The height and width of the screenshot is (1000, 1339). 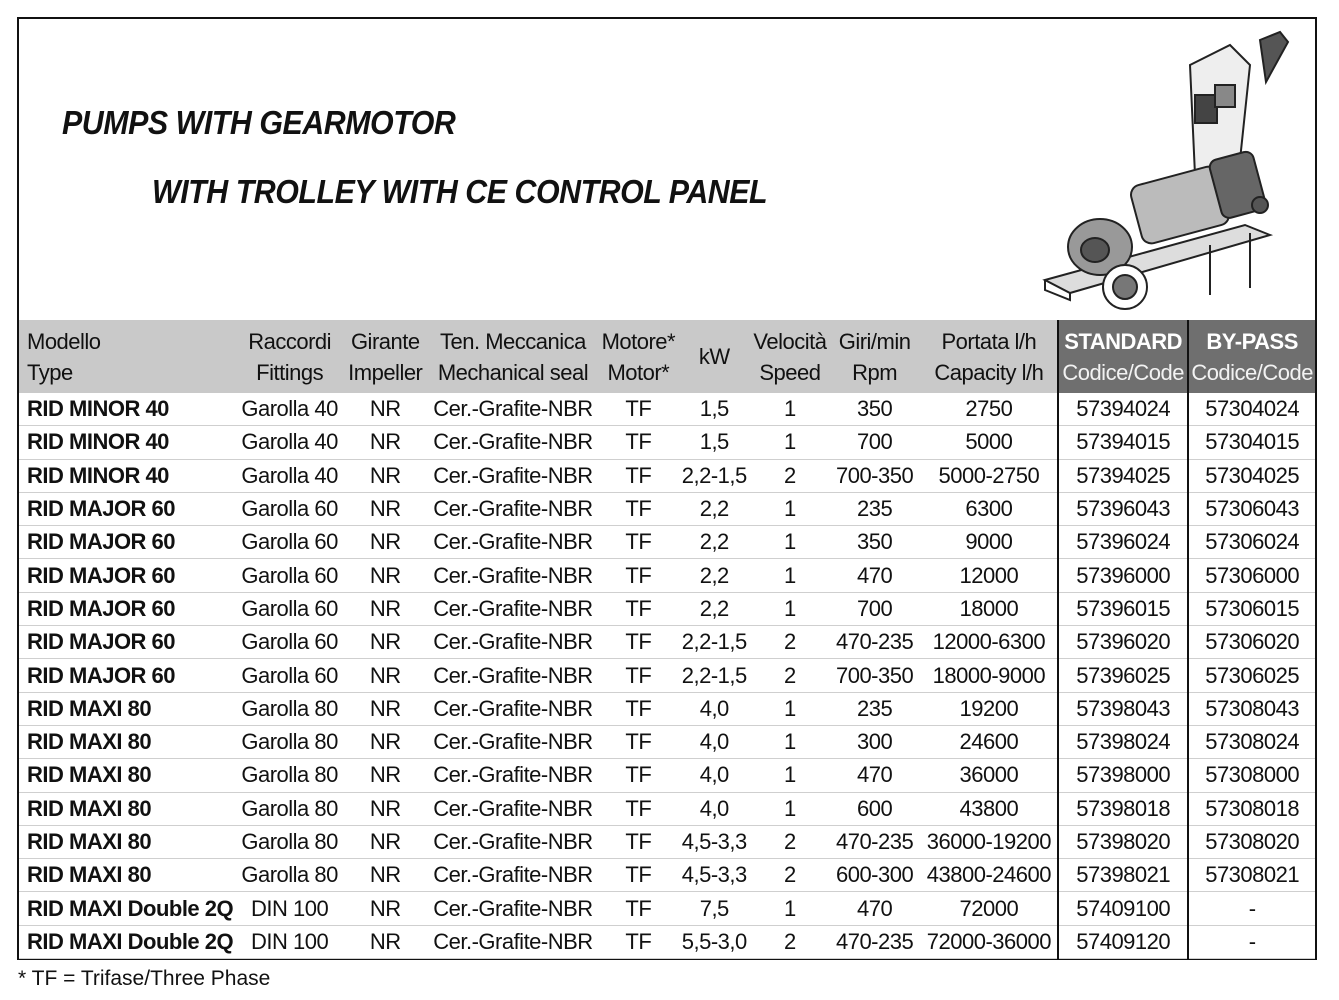 What do you see at coordinates (874, 575) in the screenshot?
I see `cell-rpm: 470` at bounding box center [874, 575].